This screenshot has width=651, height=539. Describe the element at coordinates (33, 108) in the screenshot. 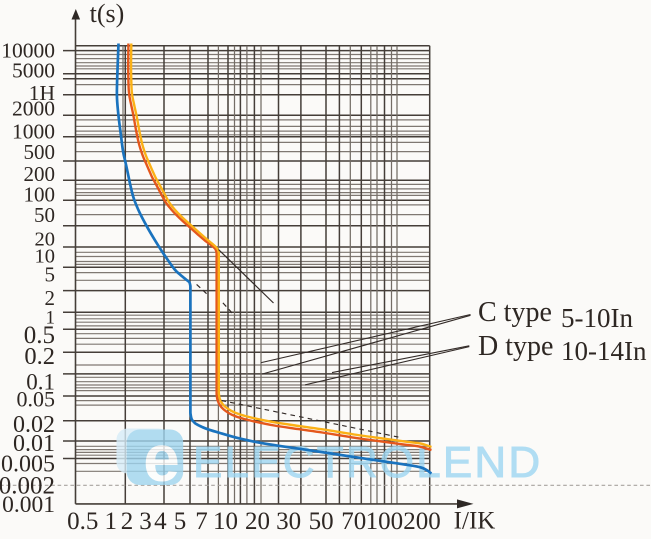

I see `svg-text: 2000` at that location.